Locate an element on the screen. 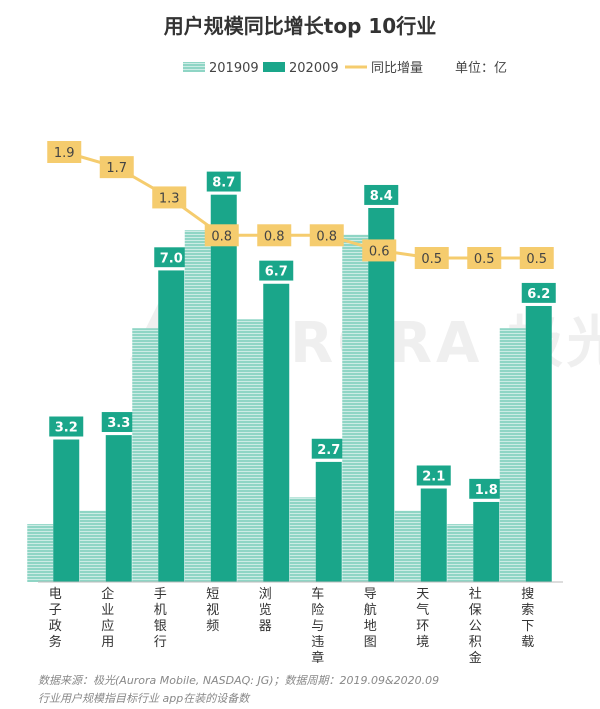 This screenshot has width=600, height=709. data-label-202009-4: 6.7 is located at coordinates (276, 272).